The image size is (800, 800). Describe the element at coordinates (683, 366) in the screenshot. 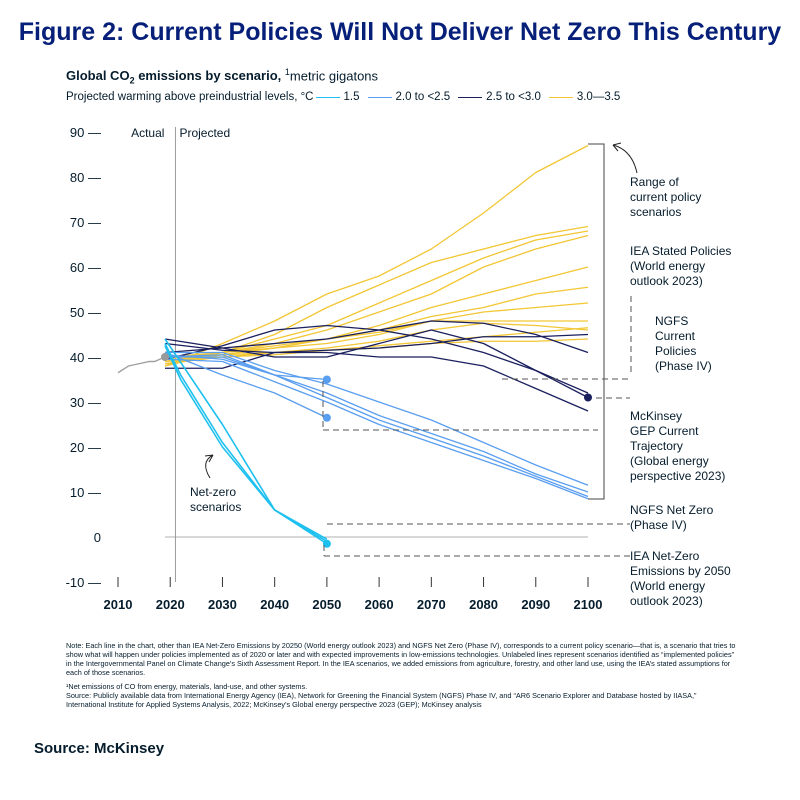

I see `ngfs-current-annotation: (Phase IV)` at that location.